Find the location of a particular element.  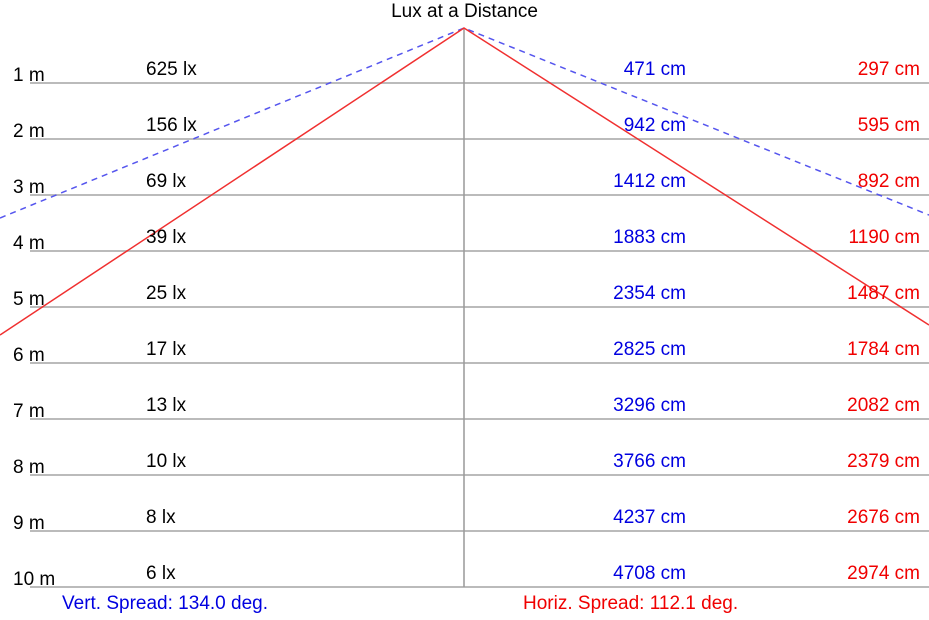

horizontal-width-value: 2082 cm is located at coordinates (883, 405).